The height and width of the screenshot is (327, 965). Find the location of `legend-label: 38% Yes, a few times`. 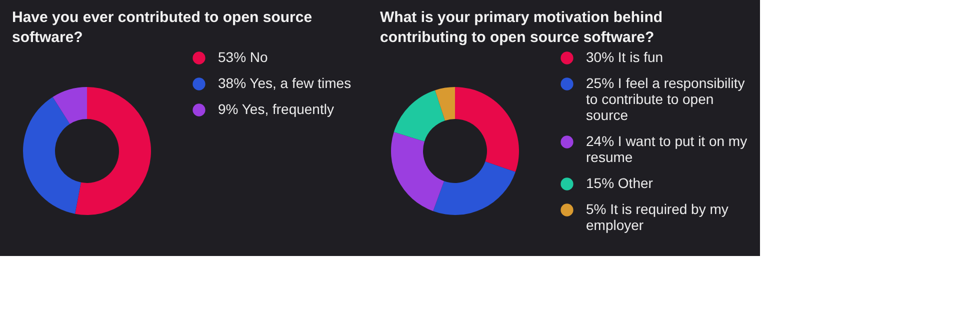

legend-label: 38% Yes, a few times is located at coordinates (285, 83).